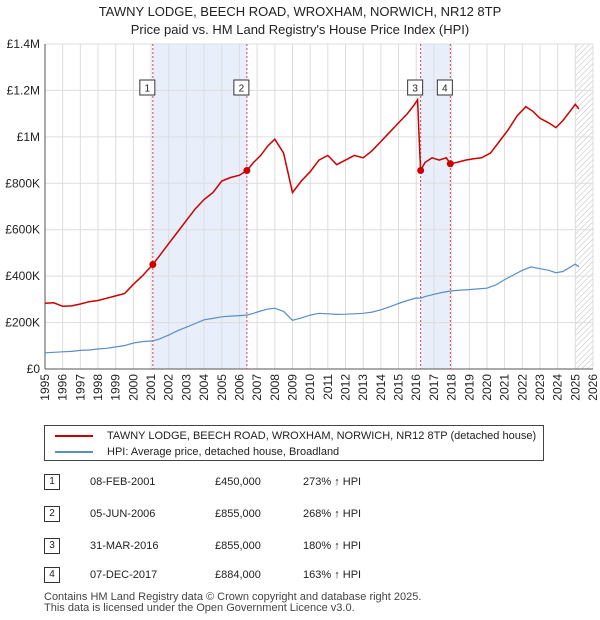 The image size is (600, 620). I want to click on x-tick-label: 2009, so click(292, 387).